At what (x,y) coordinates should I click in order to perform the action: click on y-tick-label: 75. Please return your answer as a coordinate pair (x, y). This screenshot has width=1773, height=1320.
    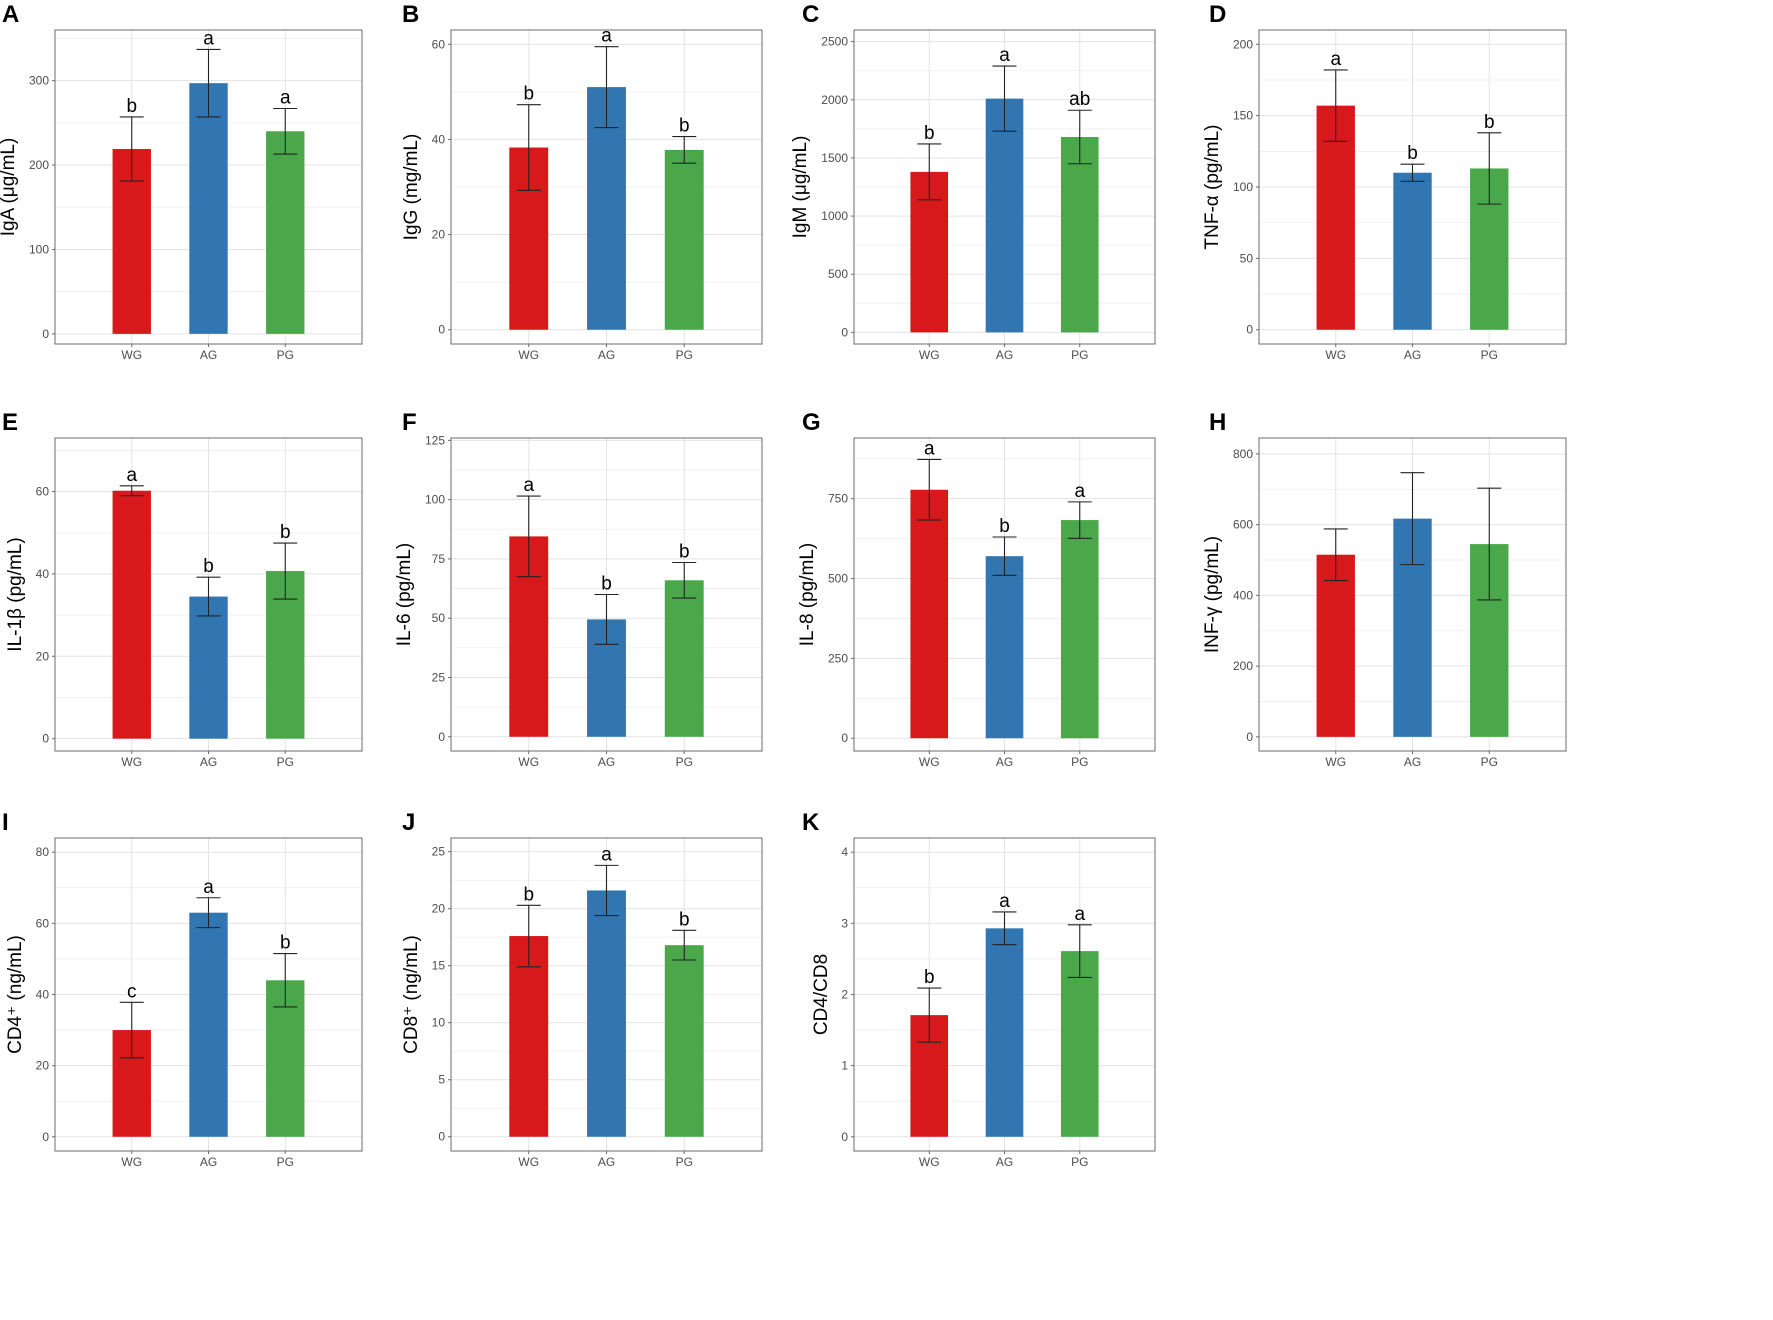
    Looking at the image, I should click on (439, 559).